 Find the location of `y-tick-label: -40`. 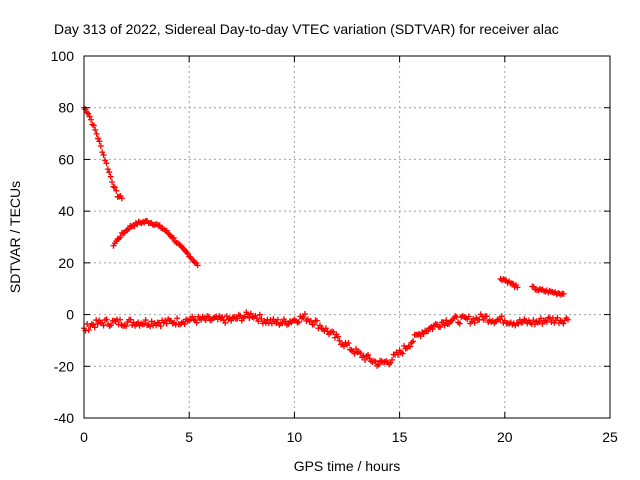

y-tick-label: -40 is located at coordinates (64, 418).